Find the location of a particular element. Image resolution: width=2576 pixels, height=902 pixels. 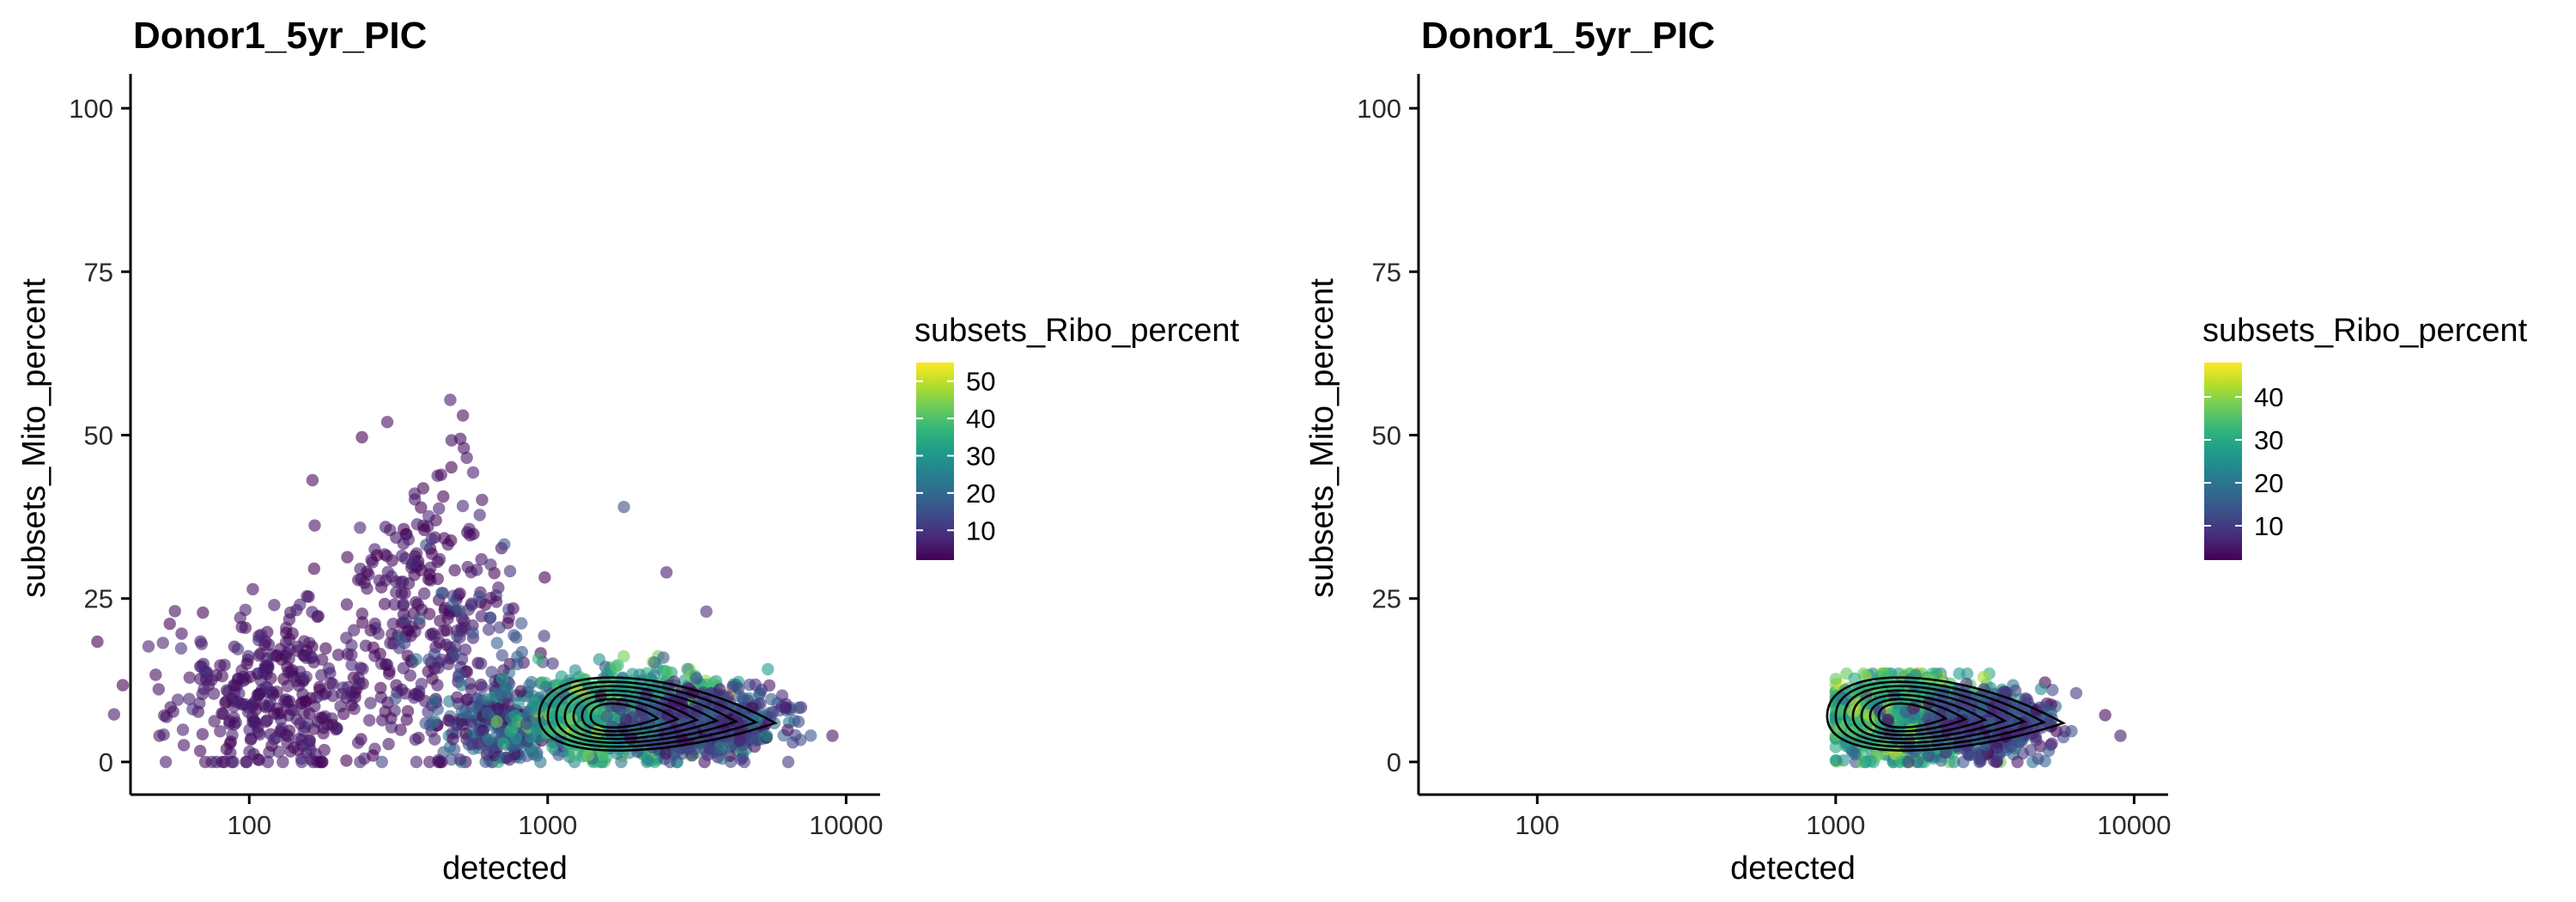

panel-left-density-contour is located at coordinates (658, 714).